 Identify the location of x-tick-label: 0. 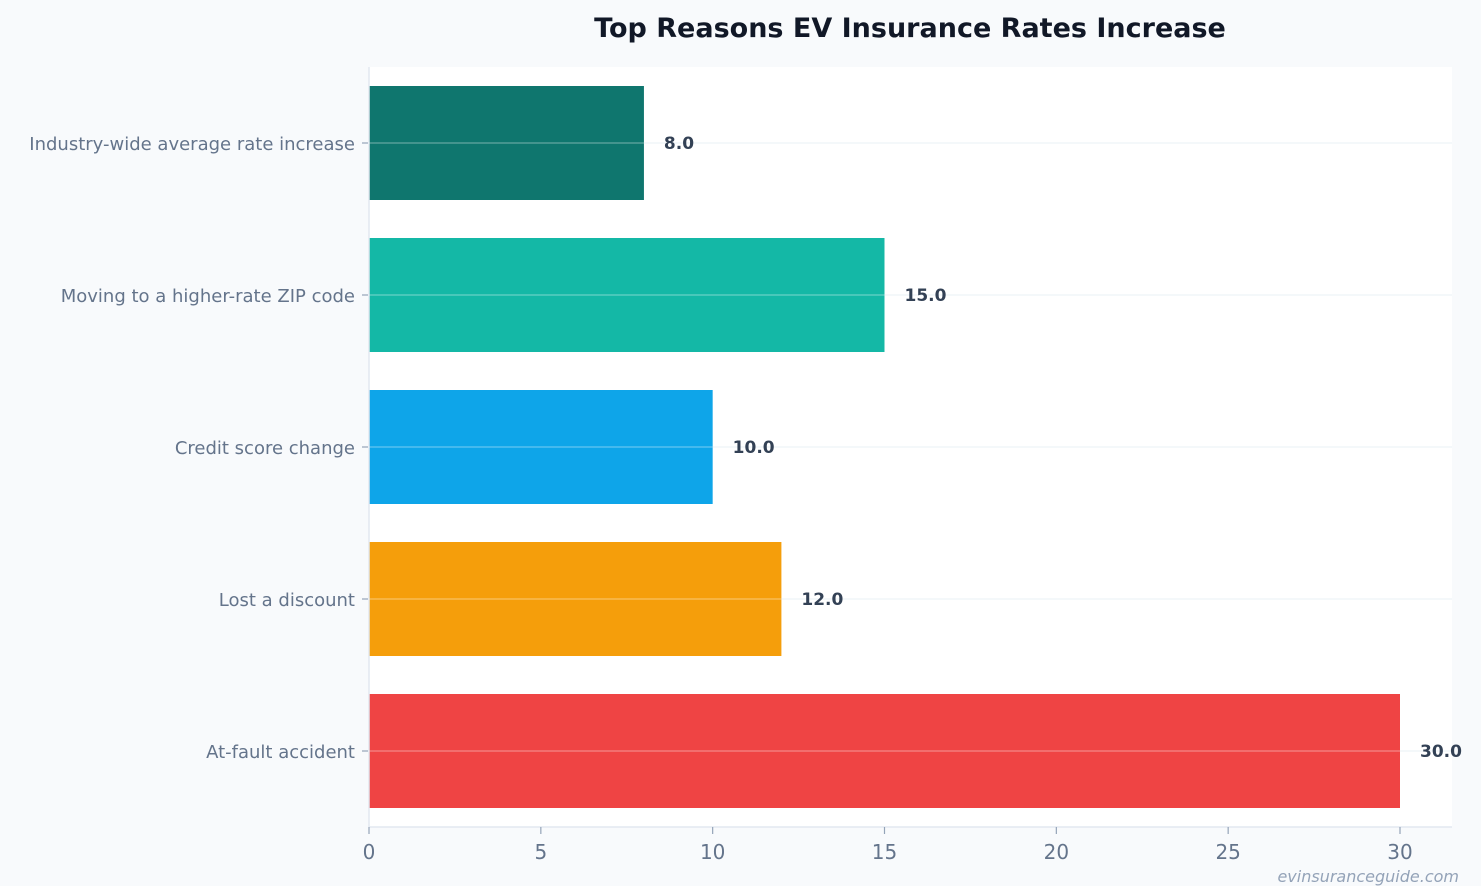
(369, 852).